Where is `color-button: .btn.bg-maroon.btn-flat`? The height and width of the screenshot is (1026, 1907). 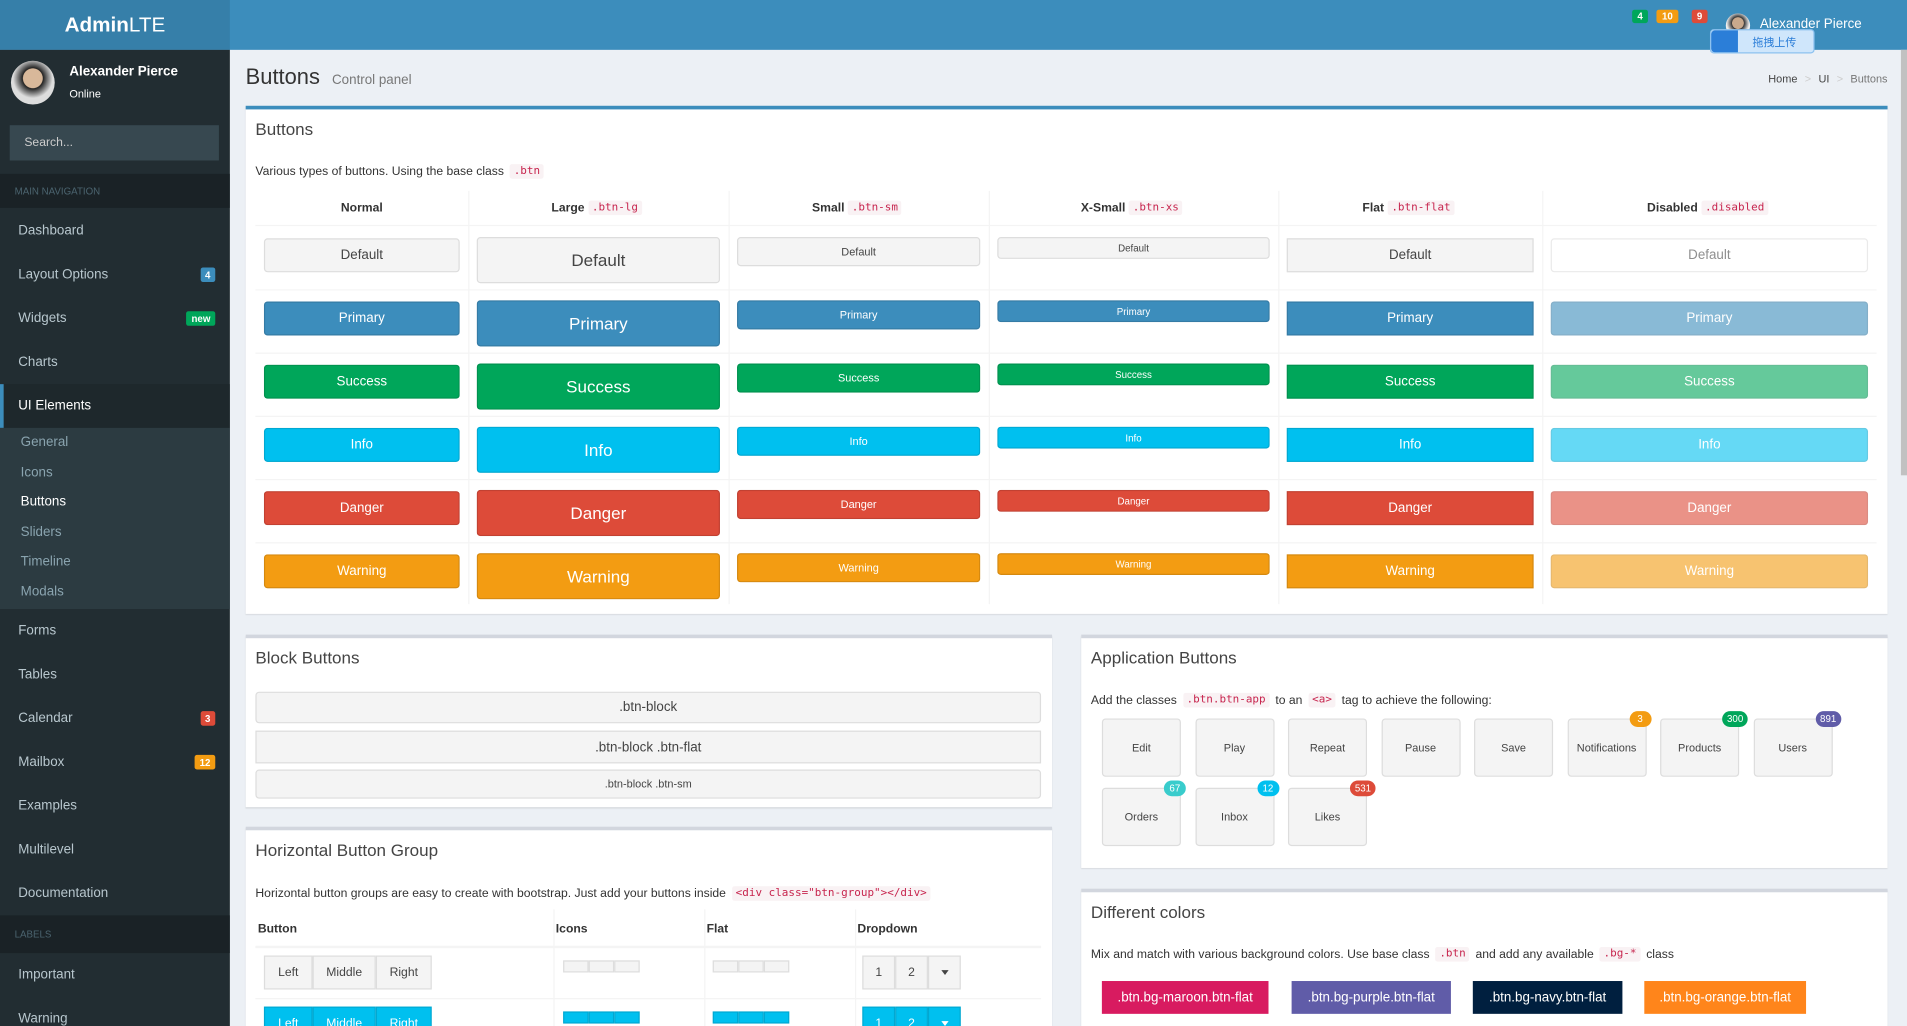
color-button: .btn.bg-maroon.btn-flat is located at coordinates (1185, 997).